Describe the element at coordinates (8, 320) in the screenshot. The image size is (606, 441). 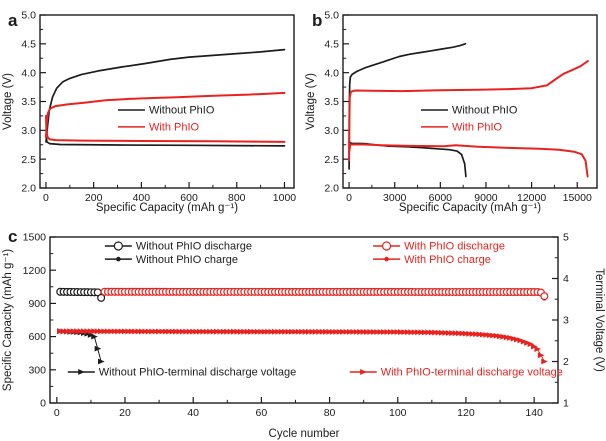
I see `panel-c-yaxis-title: Specific Capacity (mAh g⁻¹)` at that location.